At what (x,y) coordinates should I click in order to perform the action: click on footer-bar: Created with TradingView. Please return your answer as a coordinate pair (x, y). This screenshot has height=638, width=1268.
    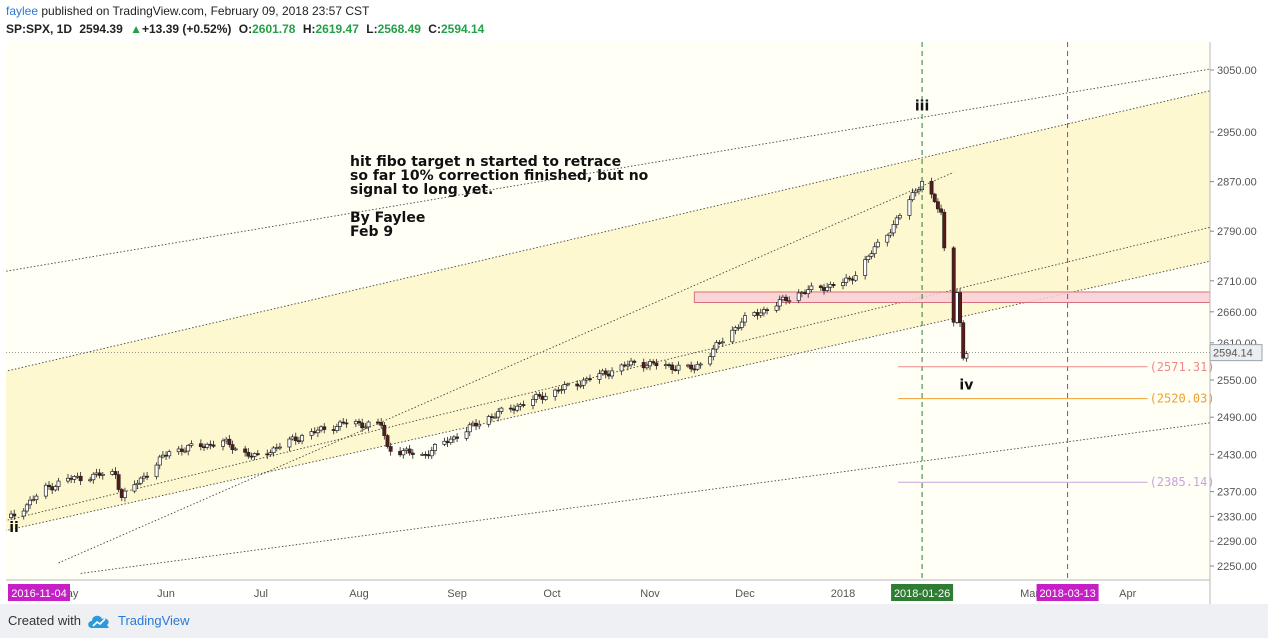
    Looking at the image, I should click on (634, 621).